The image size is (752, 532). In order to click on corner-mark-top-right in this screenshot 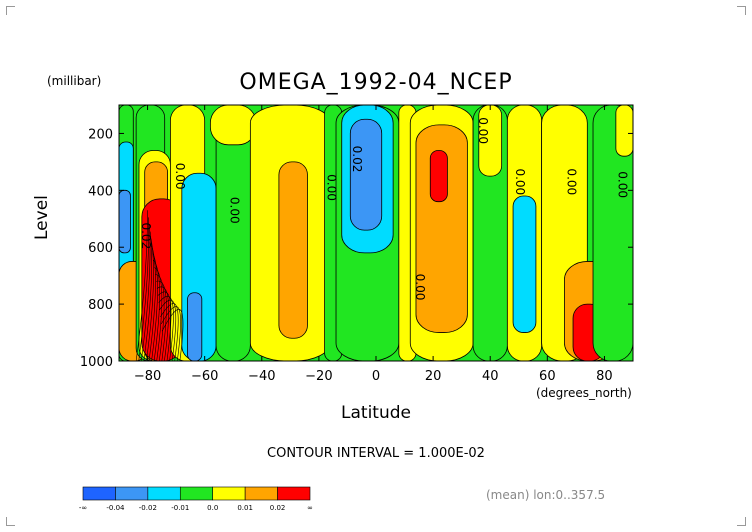, I will do `click(741, 10)`.